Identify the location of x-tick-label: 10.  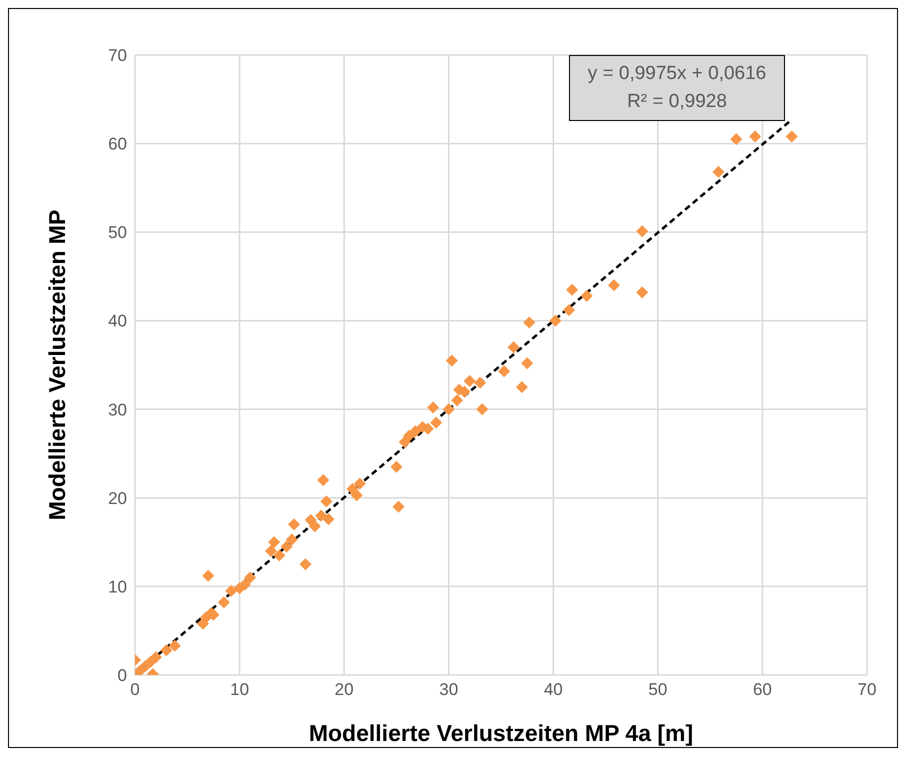
(240, 690).